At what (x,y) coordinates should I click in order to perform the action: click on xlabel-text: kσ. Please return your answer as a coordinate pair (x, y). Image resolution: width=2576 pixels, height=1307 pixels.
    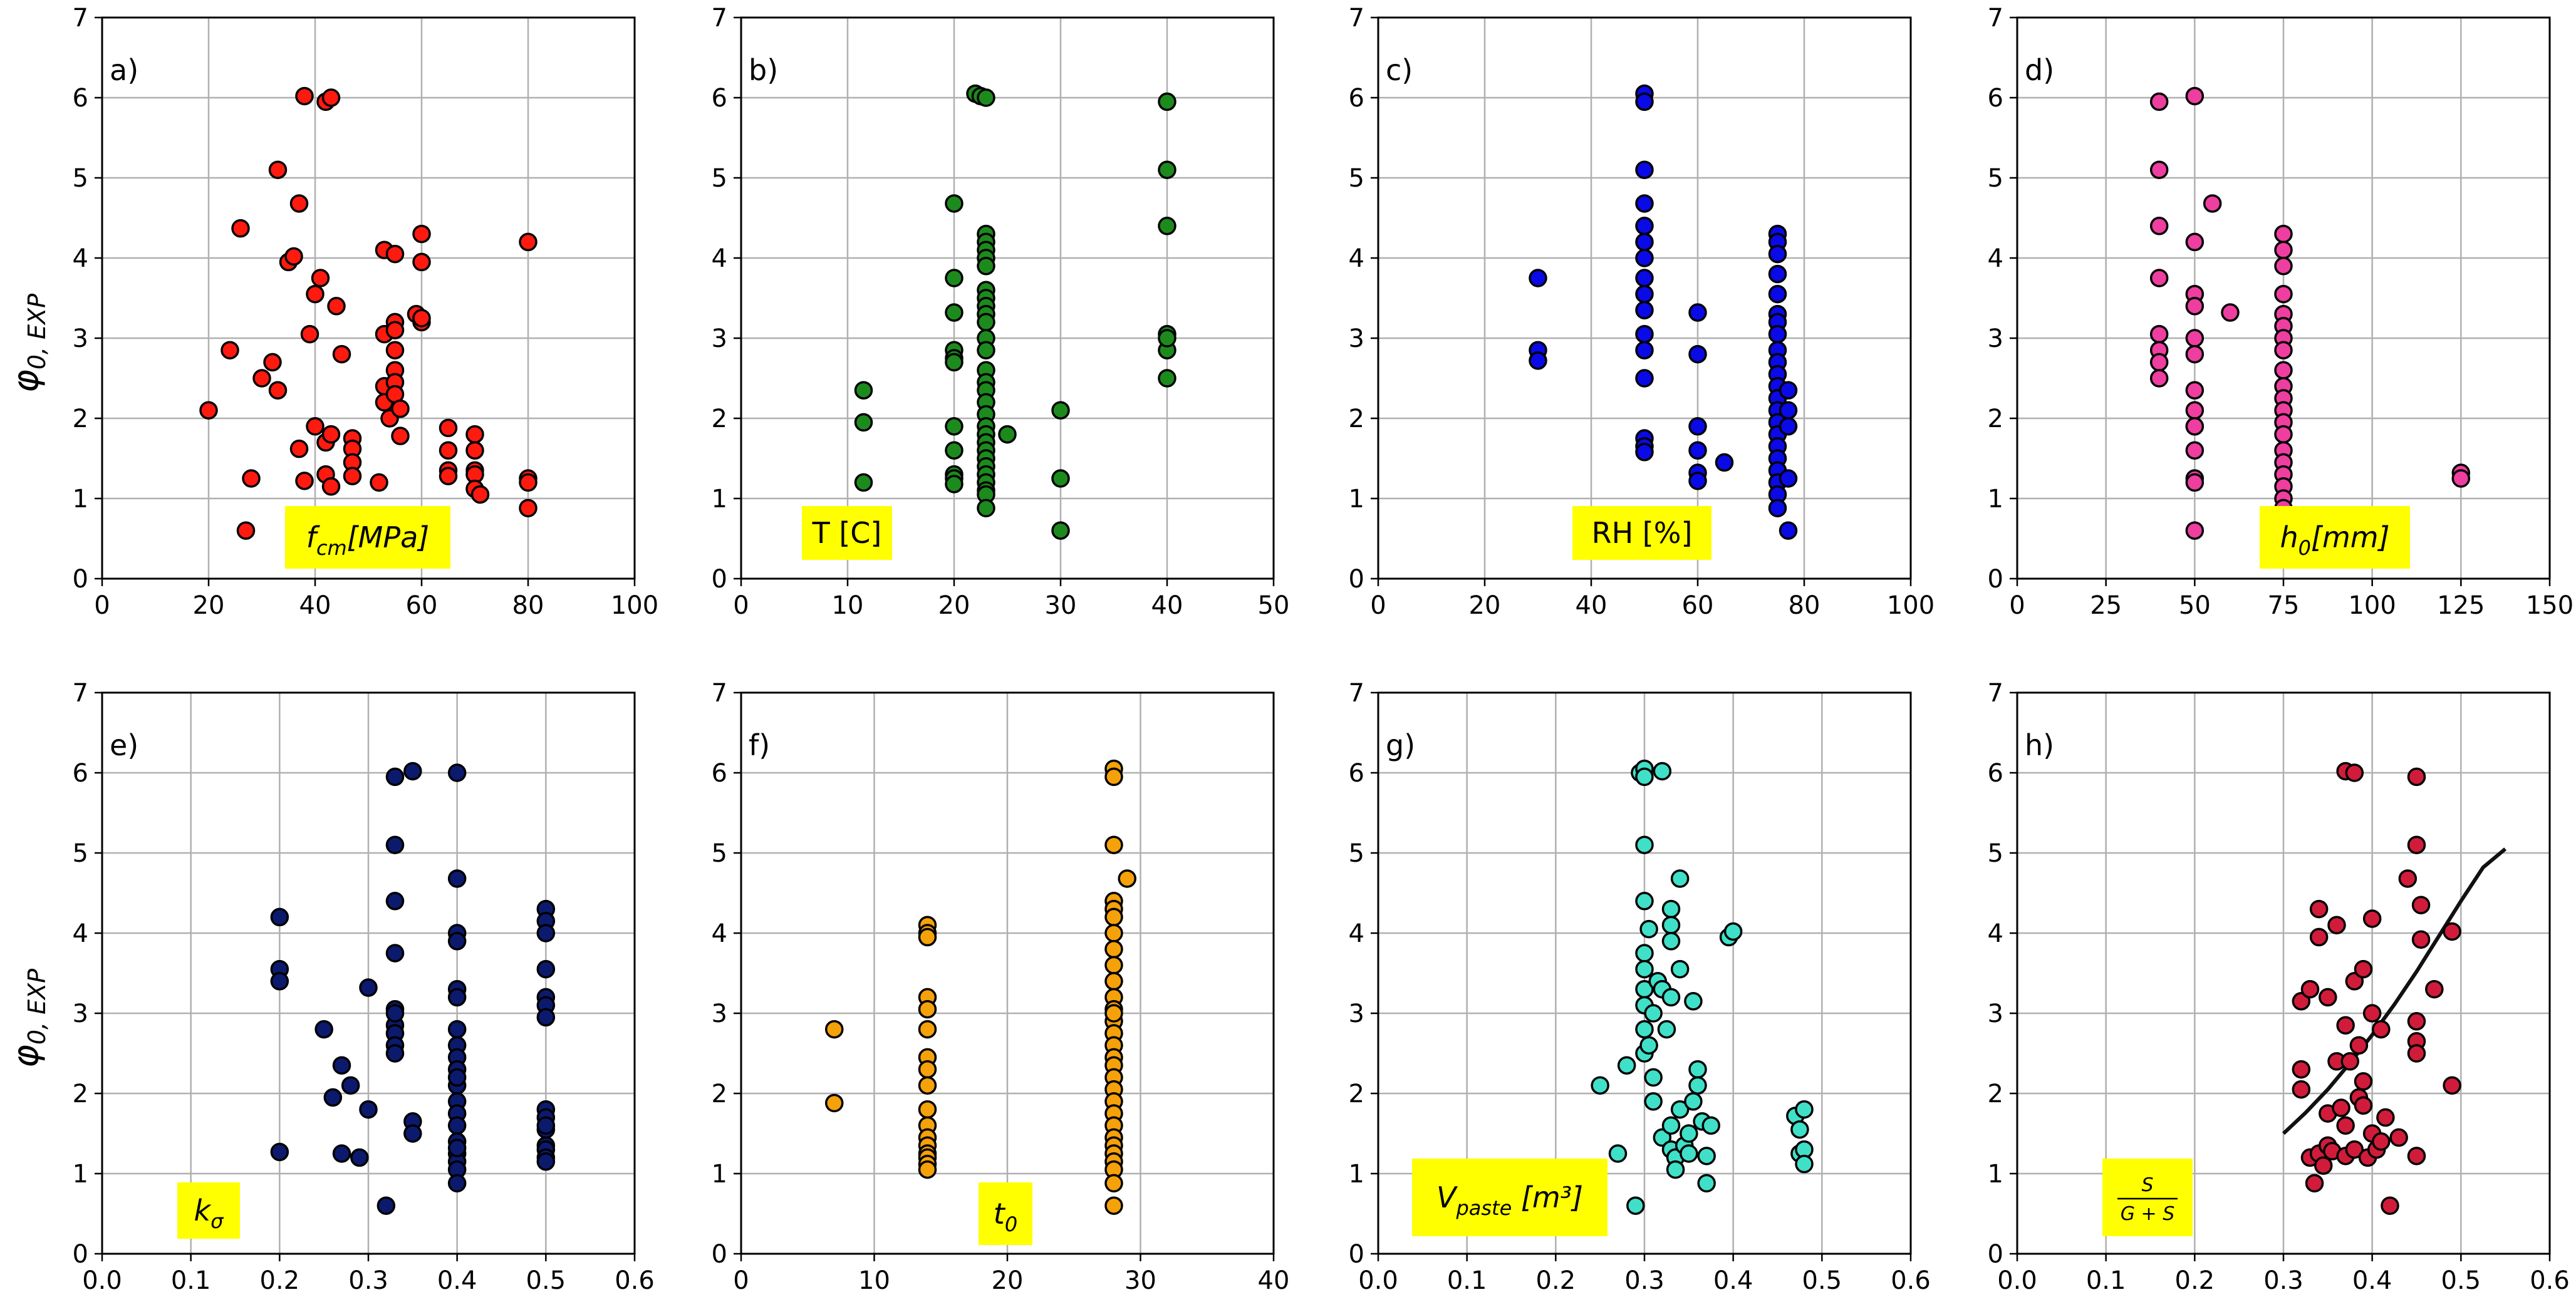
    Looking at the image, I should click on (209, 1213).